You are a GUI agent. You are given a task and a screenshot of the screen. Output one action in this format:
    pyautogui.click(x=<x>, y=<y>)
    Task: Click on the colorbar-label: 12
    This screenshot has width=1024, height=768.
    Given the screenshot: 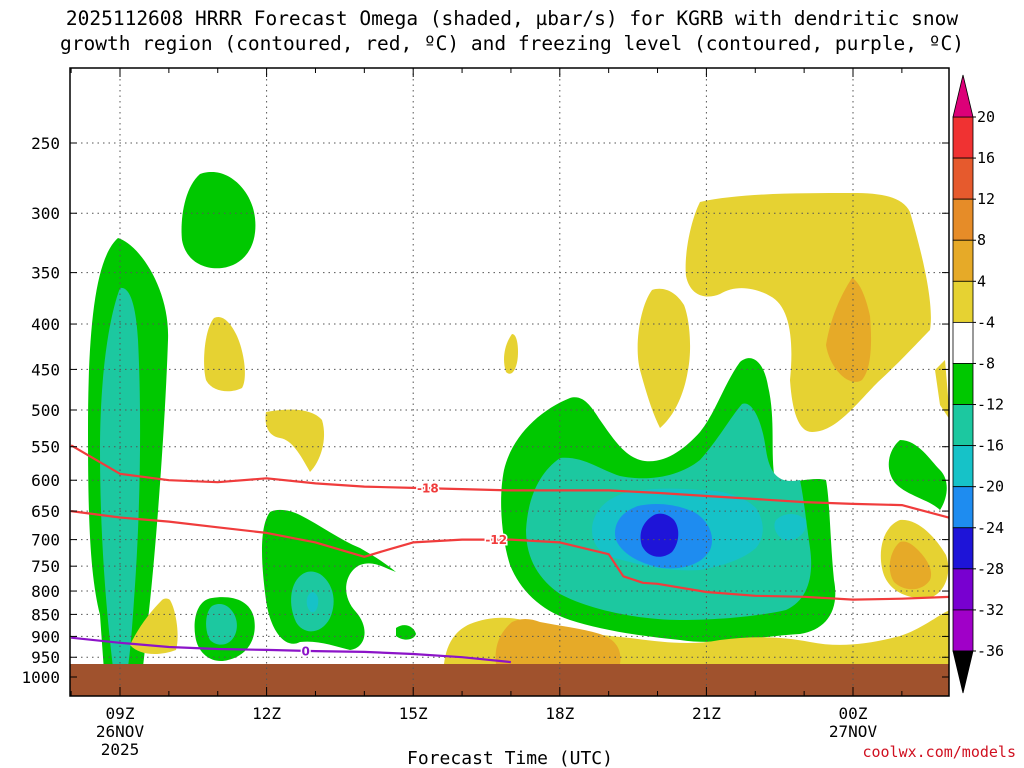 What is the action you would take?
    pyautogui.click(x=986, y=199)
    